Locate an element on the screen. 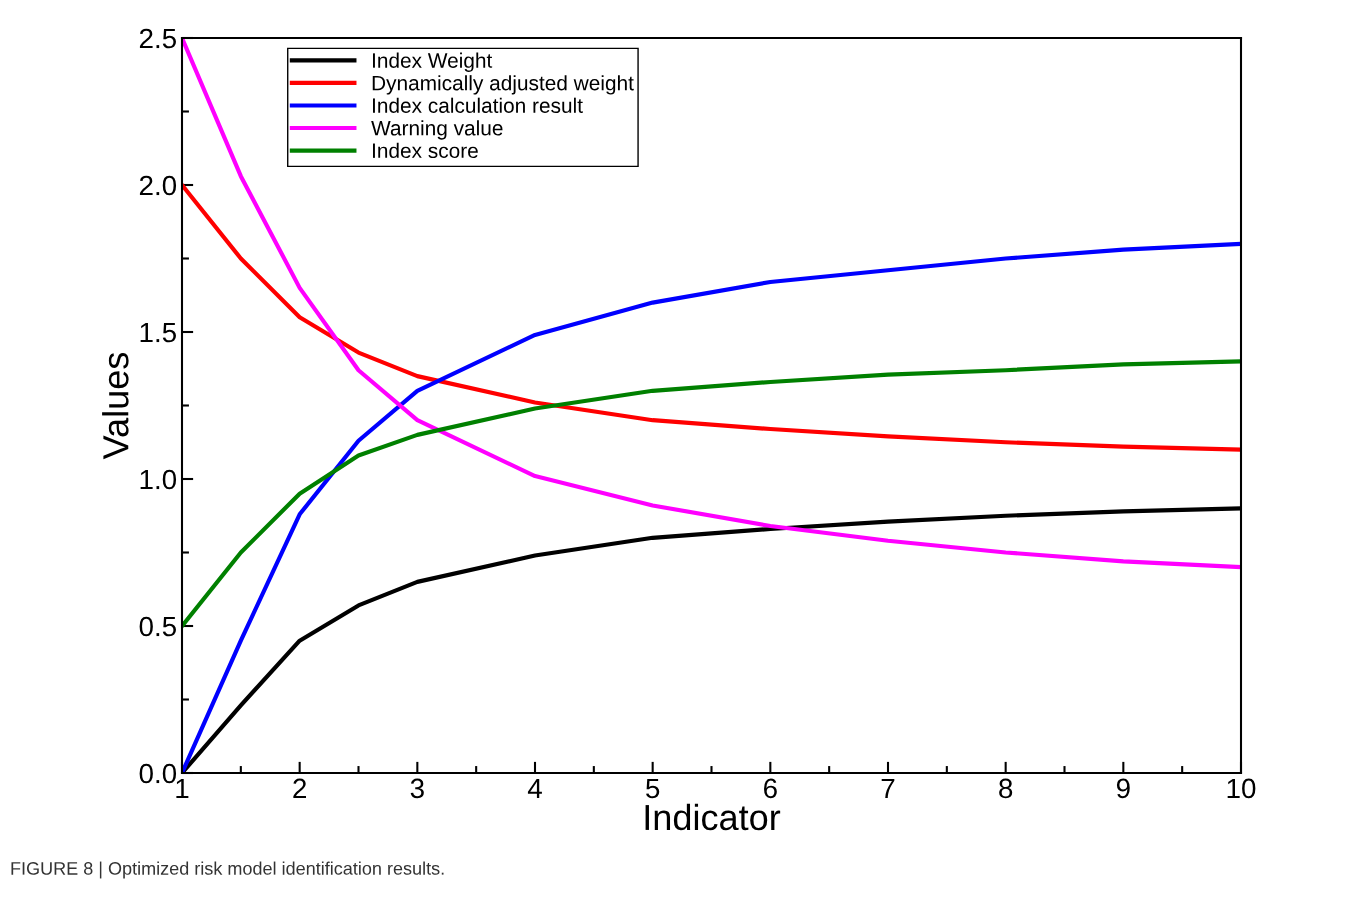 The height and width of the screenshot is (908, 1358). x-tick-label: 6 is located at coordinates (770, 788).